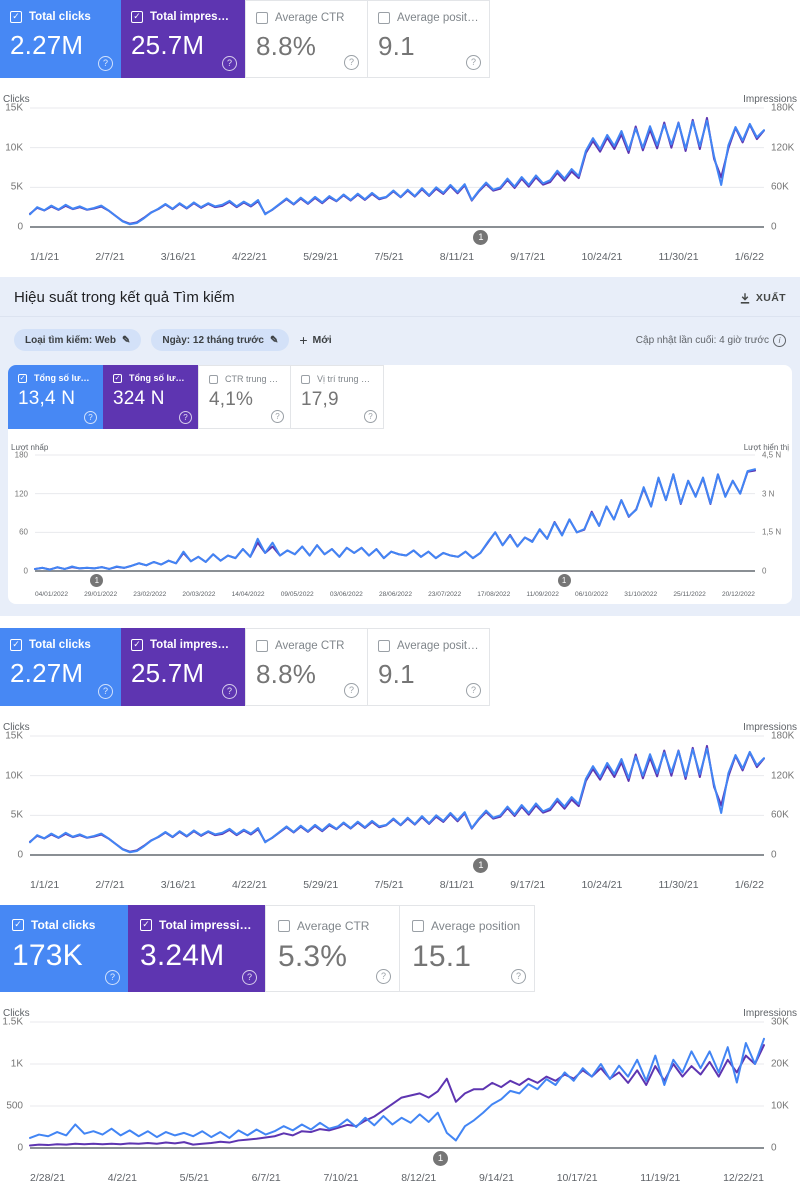  What do you see at coordinates (158, 378) in the screenshot?
I see `metric-label: Tổng số lượt hiển thị` at bounding box center [158, 378].